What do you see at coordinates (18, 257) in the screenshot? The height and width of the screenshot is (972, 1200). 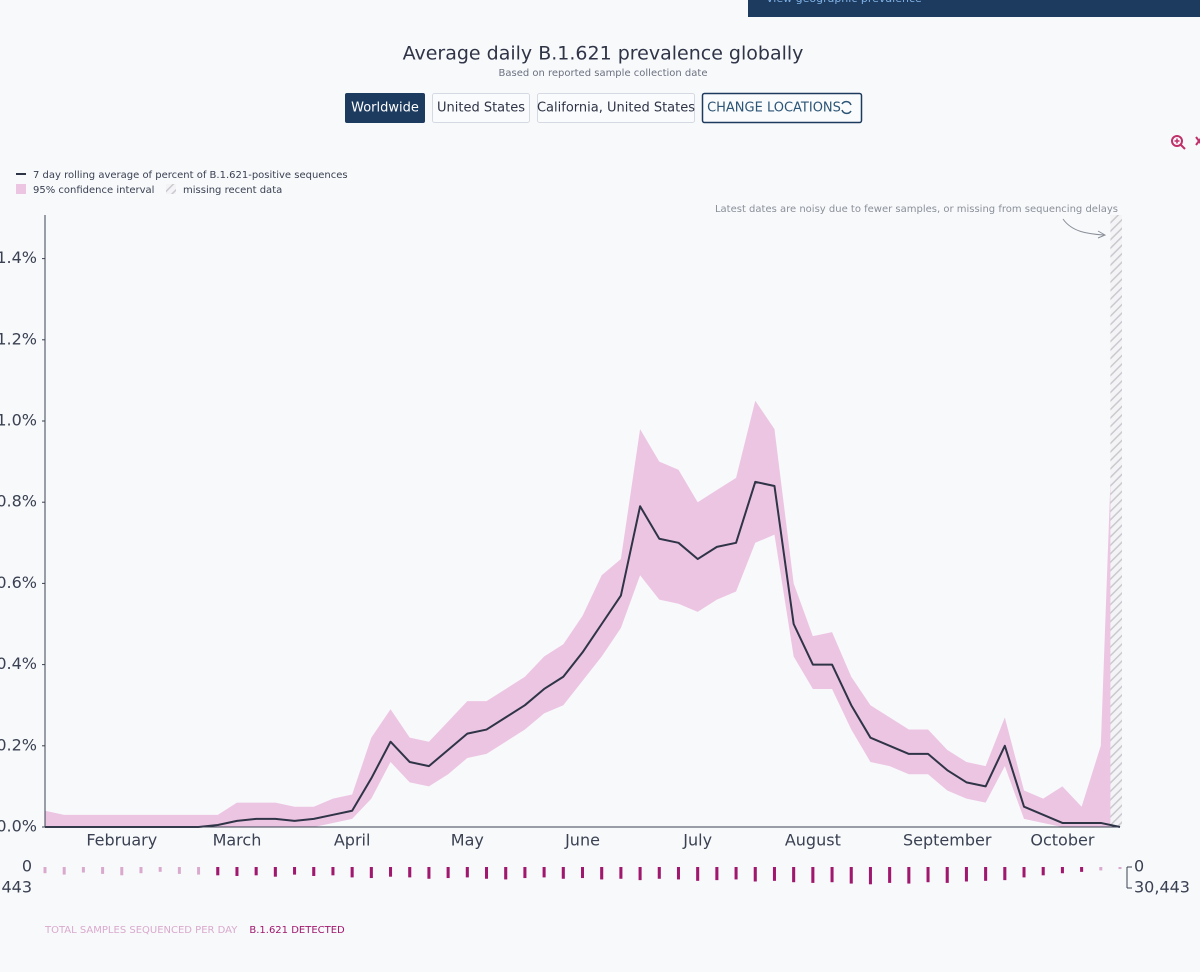 I see `y-tick-label: 1.4%` at bounding box center [18, 257].